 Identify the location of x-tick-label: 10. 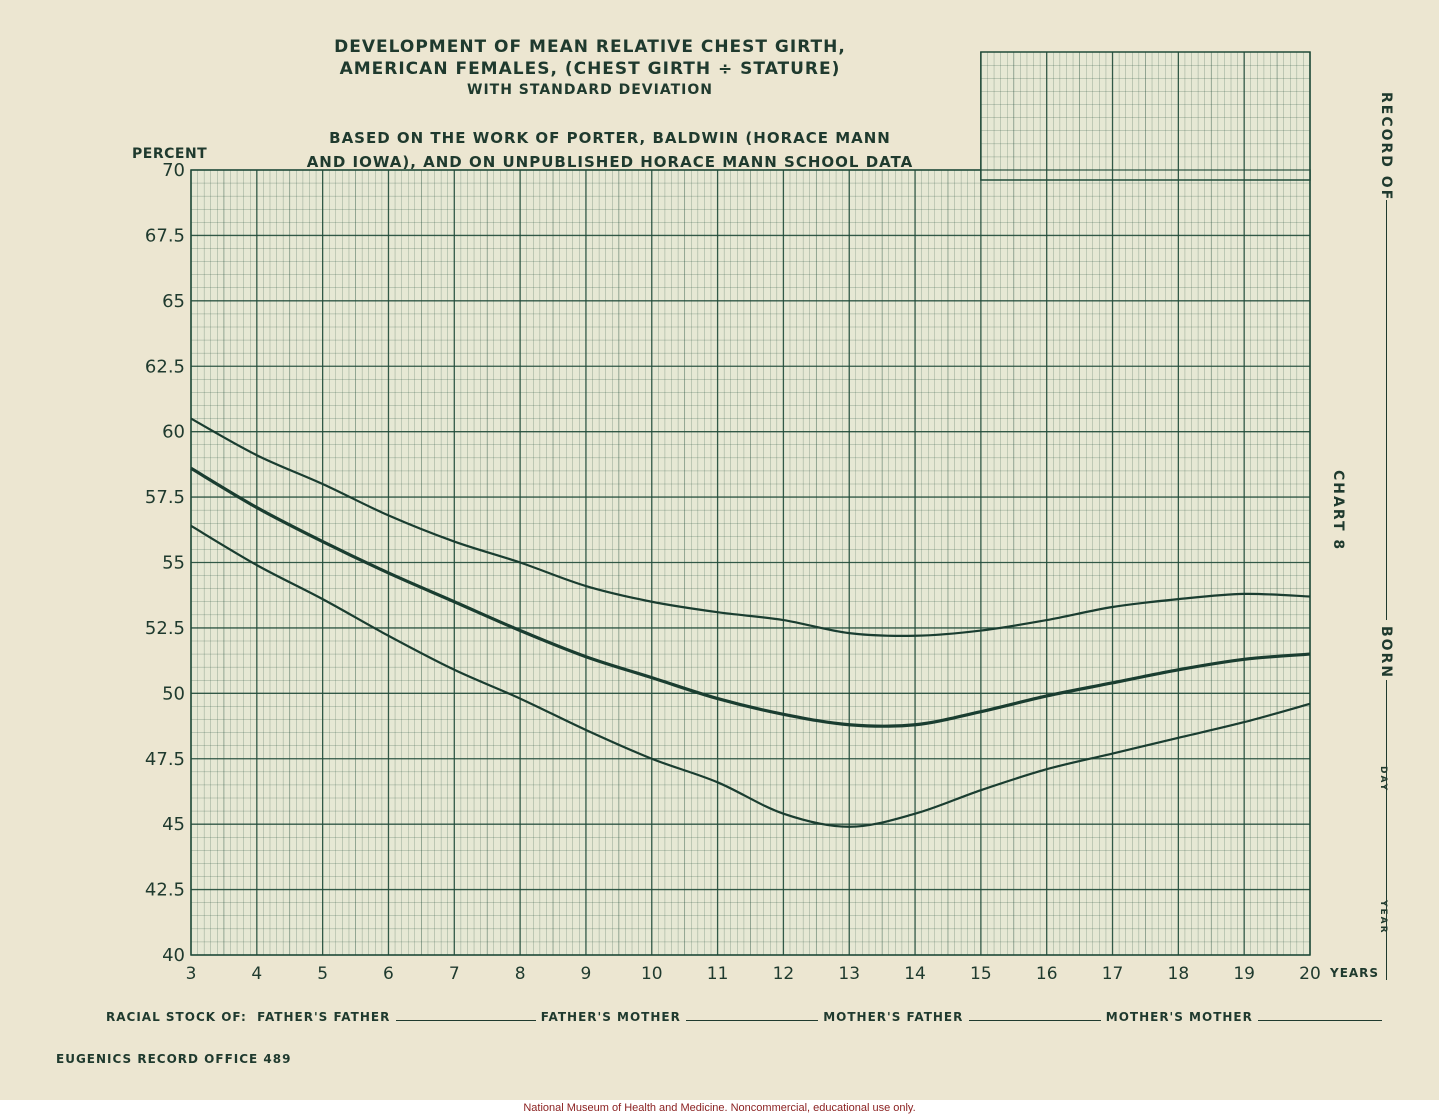
(652, 974).